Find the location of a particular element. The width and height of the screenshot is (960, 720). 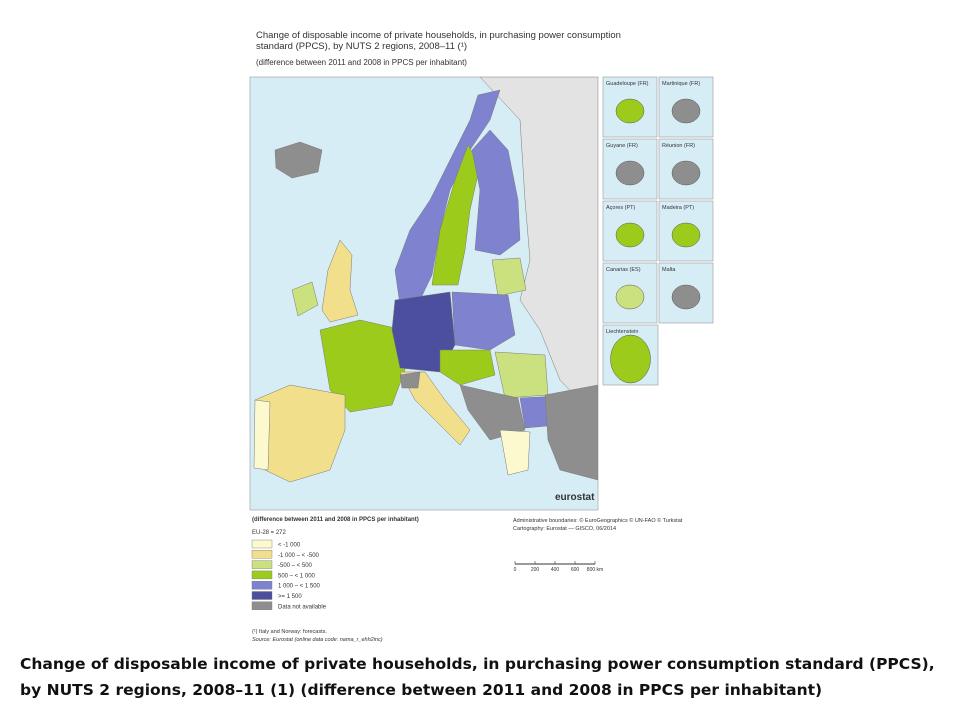

legend-label: -1 000 – < -500 is located at coordinates (299, 556).